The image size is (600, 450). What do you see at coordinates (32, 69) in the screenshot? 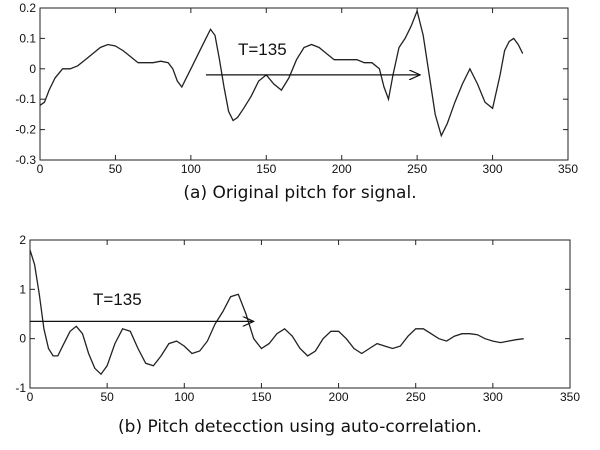
I see `chart-a-ytick-label: 0` at bounding box center [32, 69].